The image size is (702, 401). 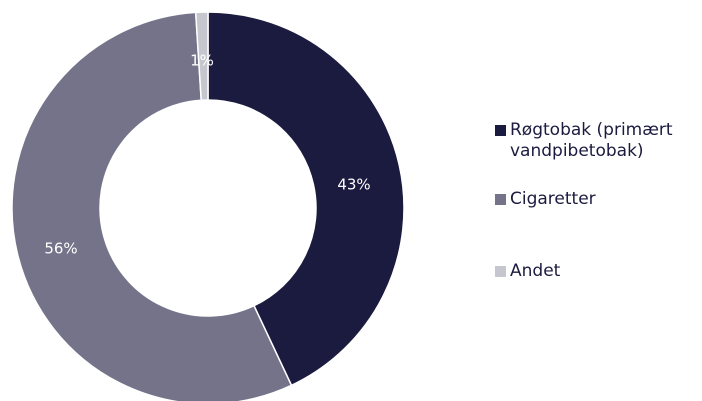 What do you see at coordinates (553, 199) in the screenshot?
I see `legend-label-cigaretter: Cigaretter` at bounding box center [553, 199].